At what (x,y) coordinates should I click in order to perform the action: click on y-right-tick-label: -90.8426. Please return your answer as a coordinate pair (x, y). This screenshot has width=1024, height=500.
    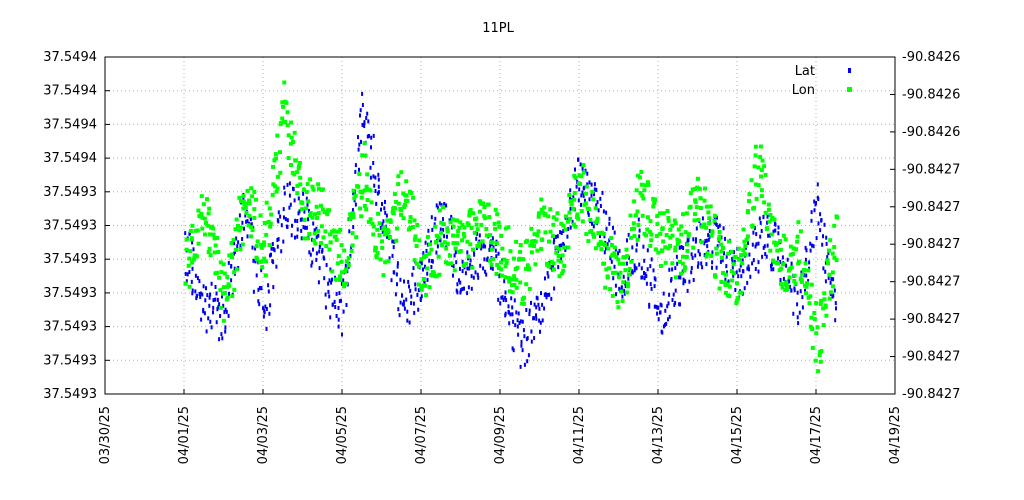
    Looking at the image, I should click on (931, 94).